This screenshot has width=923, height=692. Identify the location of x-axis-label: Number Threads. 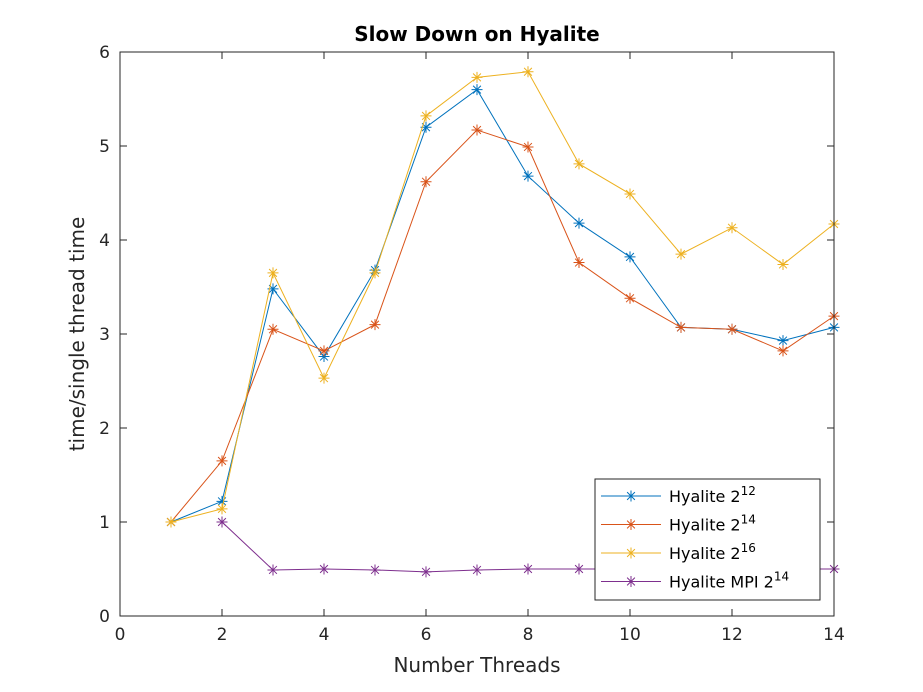
(476, 665).